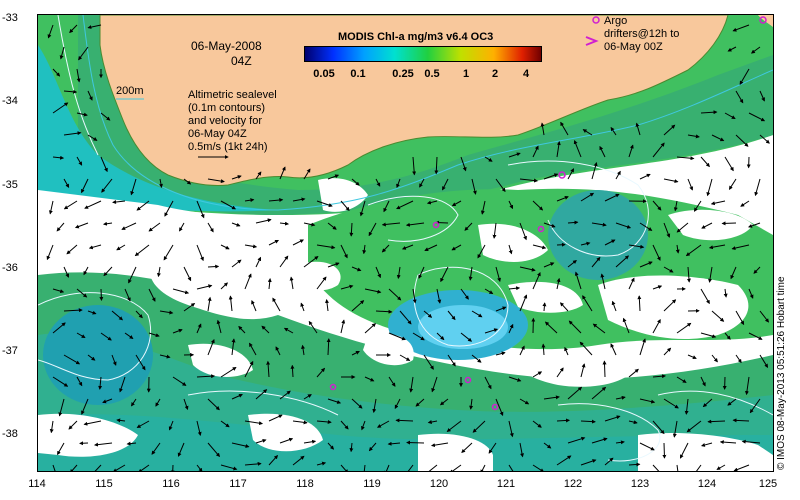  What do you see at coordinates (10, 268) in the screenshot?
I see `lat-tick: -36` at bounding box center [10, 268].